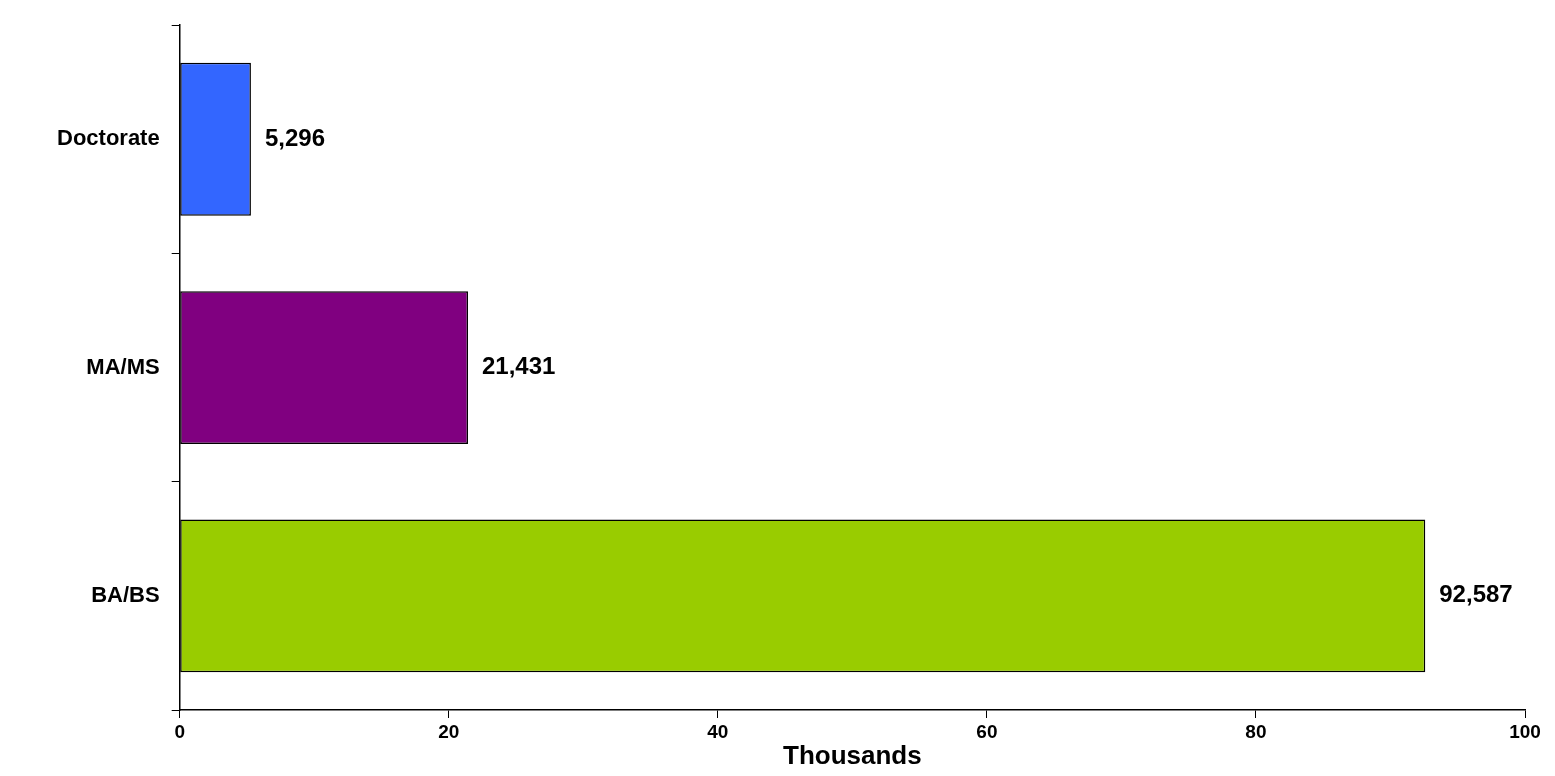 Image resolution: width=1555 pixels, height=776 pixels. I want to click on y-tick-label: Doctorate, so click(108, 138).